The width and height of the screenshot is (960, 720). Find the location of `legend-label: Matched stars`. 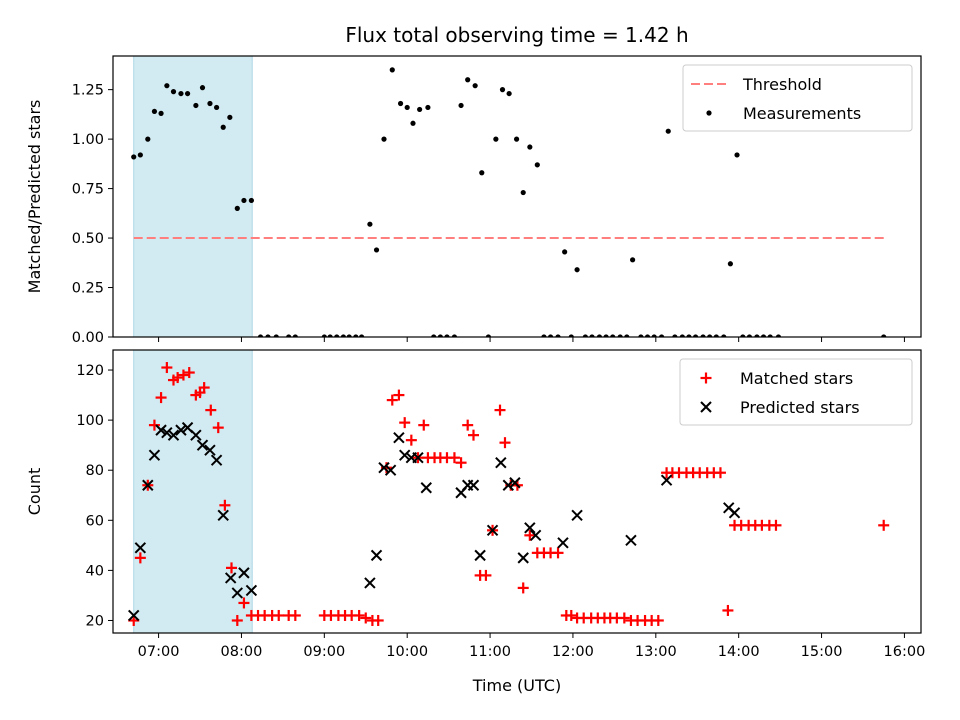

legend-label: Matched stars is located at coordinates (796, 378).